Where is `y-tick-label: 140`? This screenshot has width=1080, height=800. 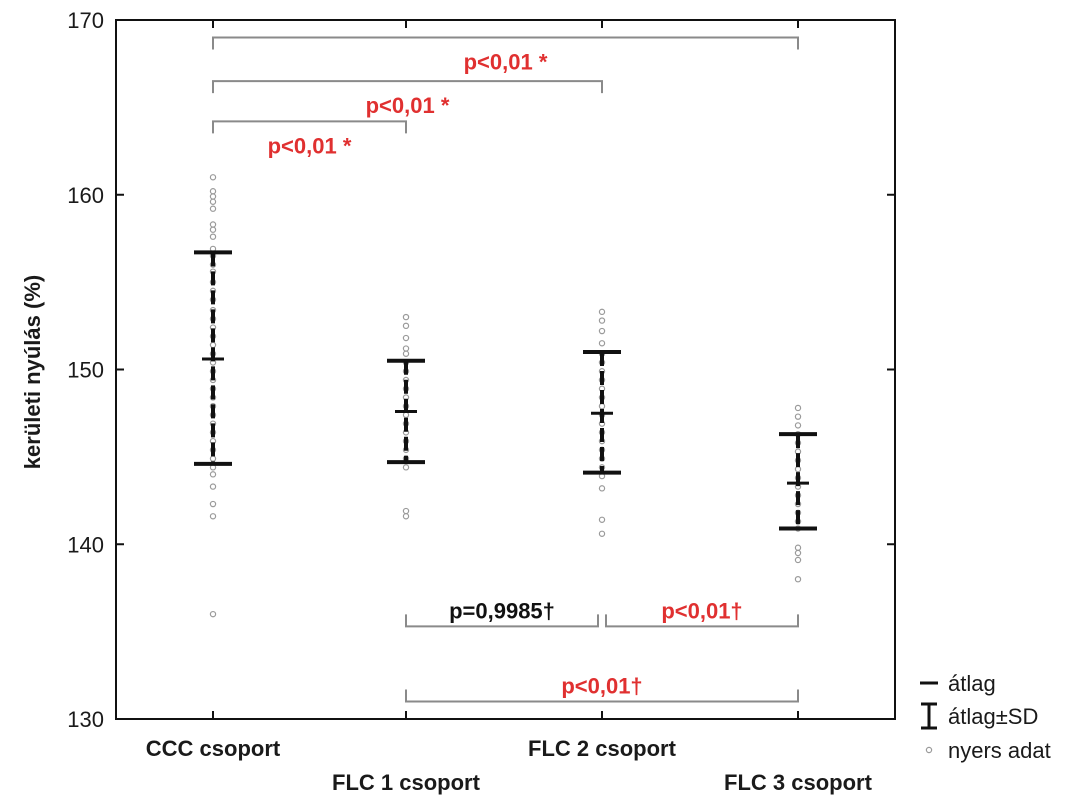 y-tick-label: 140 is located at coordinates (85, 544).